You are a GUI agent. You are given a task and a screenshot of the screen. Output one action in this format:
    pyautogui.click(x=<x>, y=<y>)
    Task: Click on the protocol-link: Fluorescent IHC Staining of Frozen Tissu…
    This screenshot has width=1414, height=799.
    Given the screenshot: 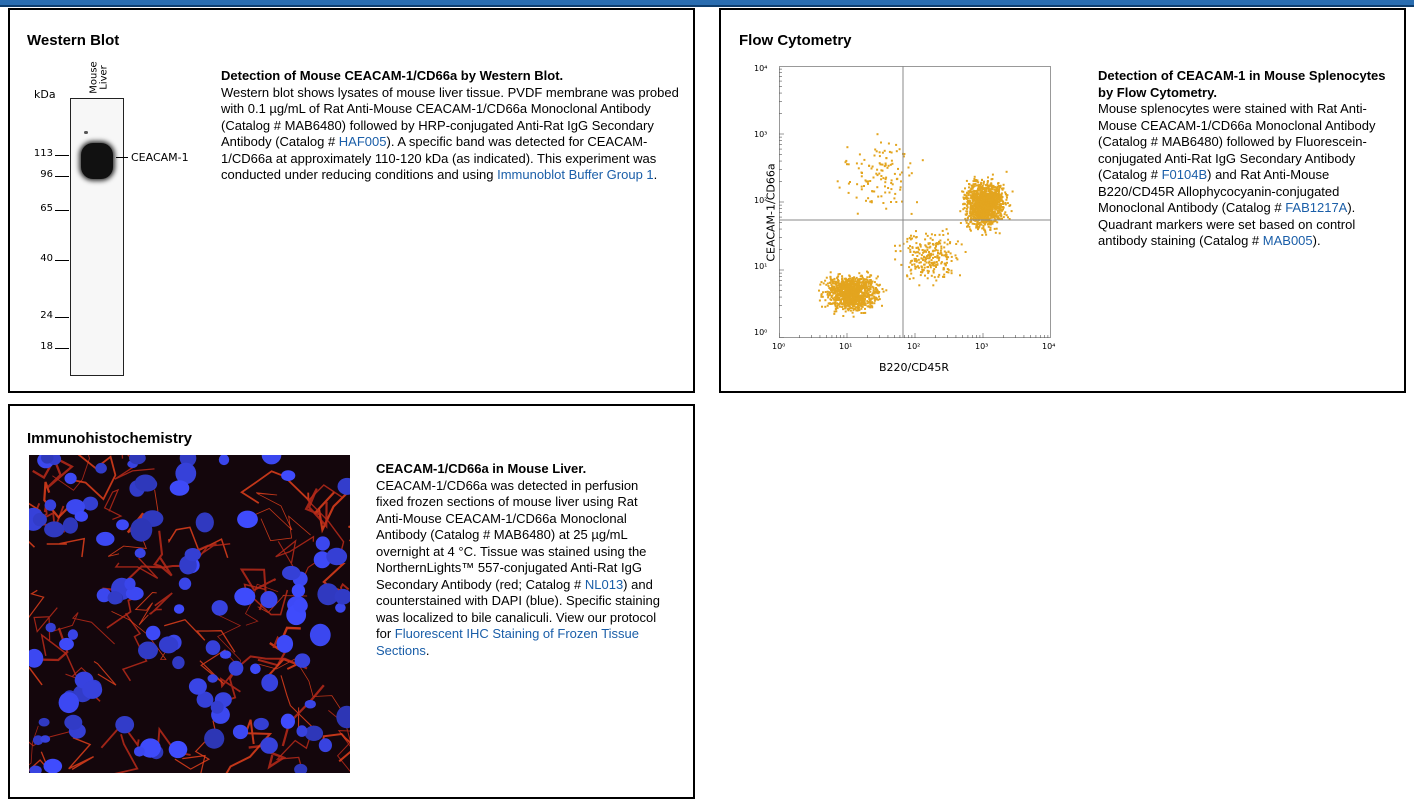 What is the action you would take?
    pyautogui.click(x=508, y=642)
    